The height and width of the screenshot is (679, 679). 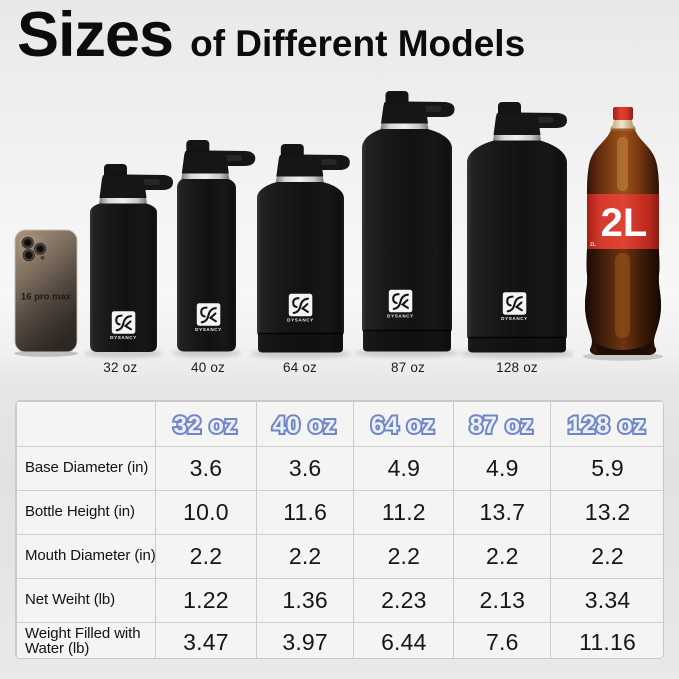 I want to click on svg-text: 32 oz, so click(x=205, y=425).